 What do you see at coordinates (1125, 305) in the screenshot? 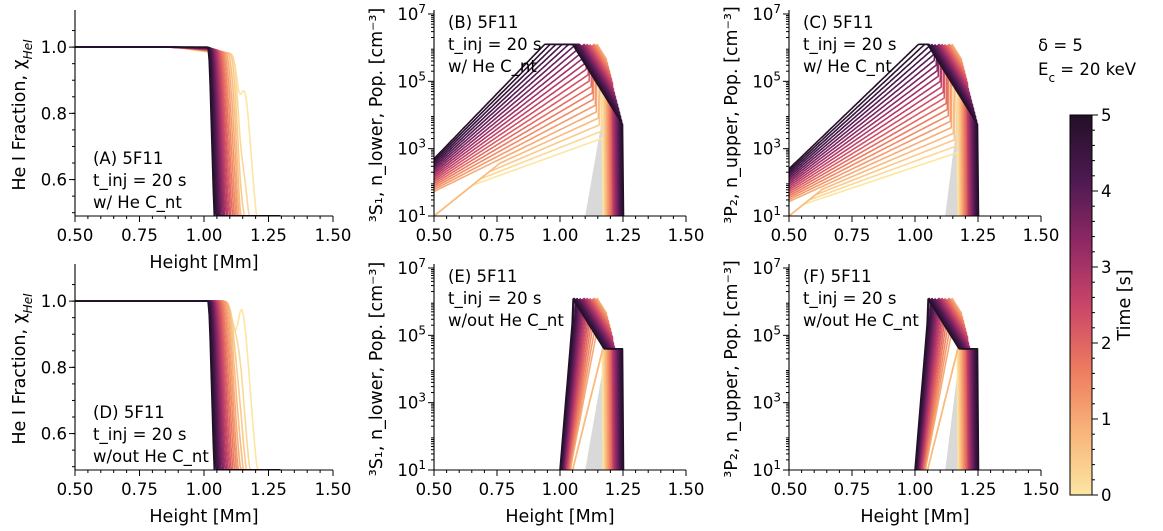
I see `colorbar-label: Time [s]` at bounding box center [1125, 305].